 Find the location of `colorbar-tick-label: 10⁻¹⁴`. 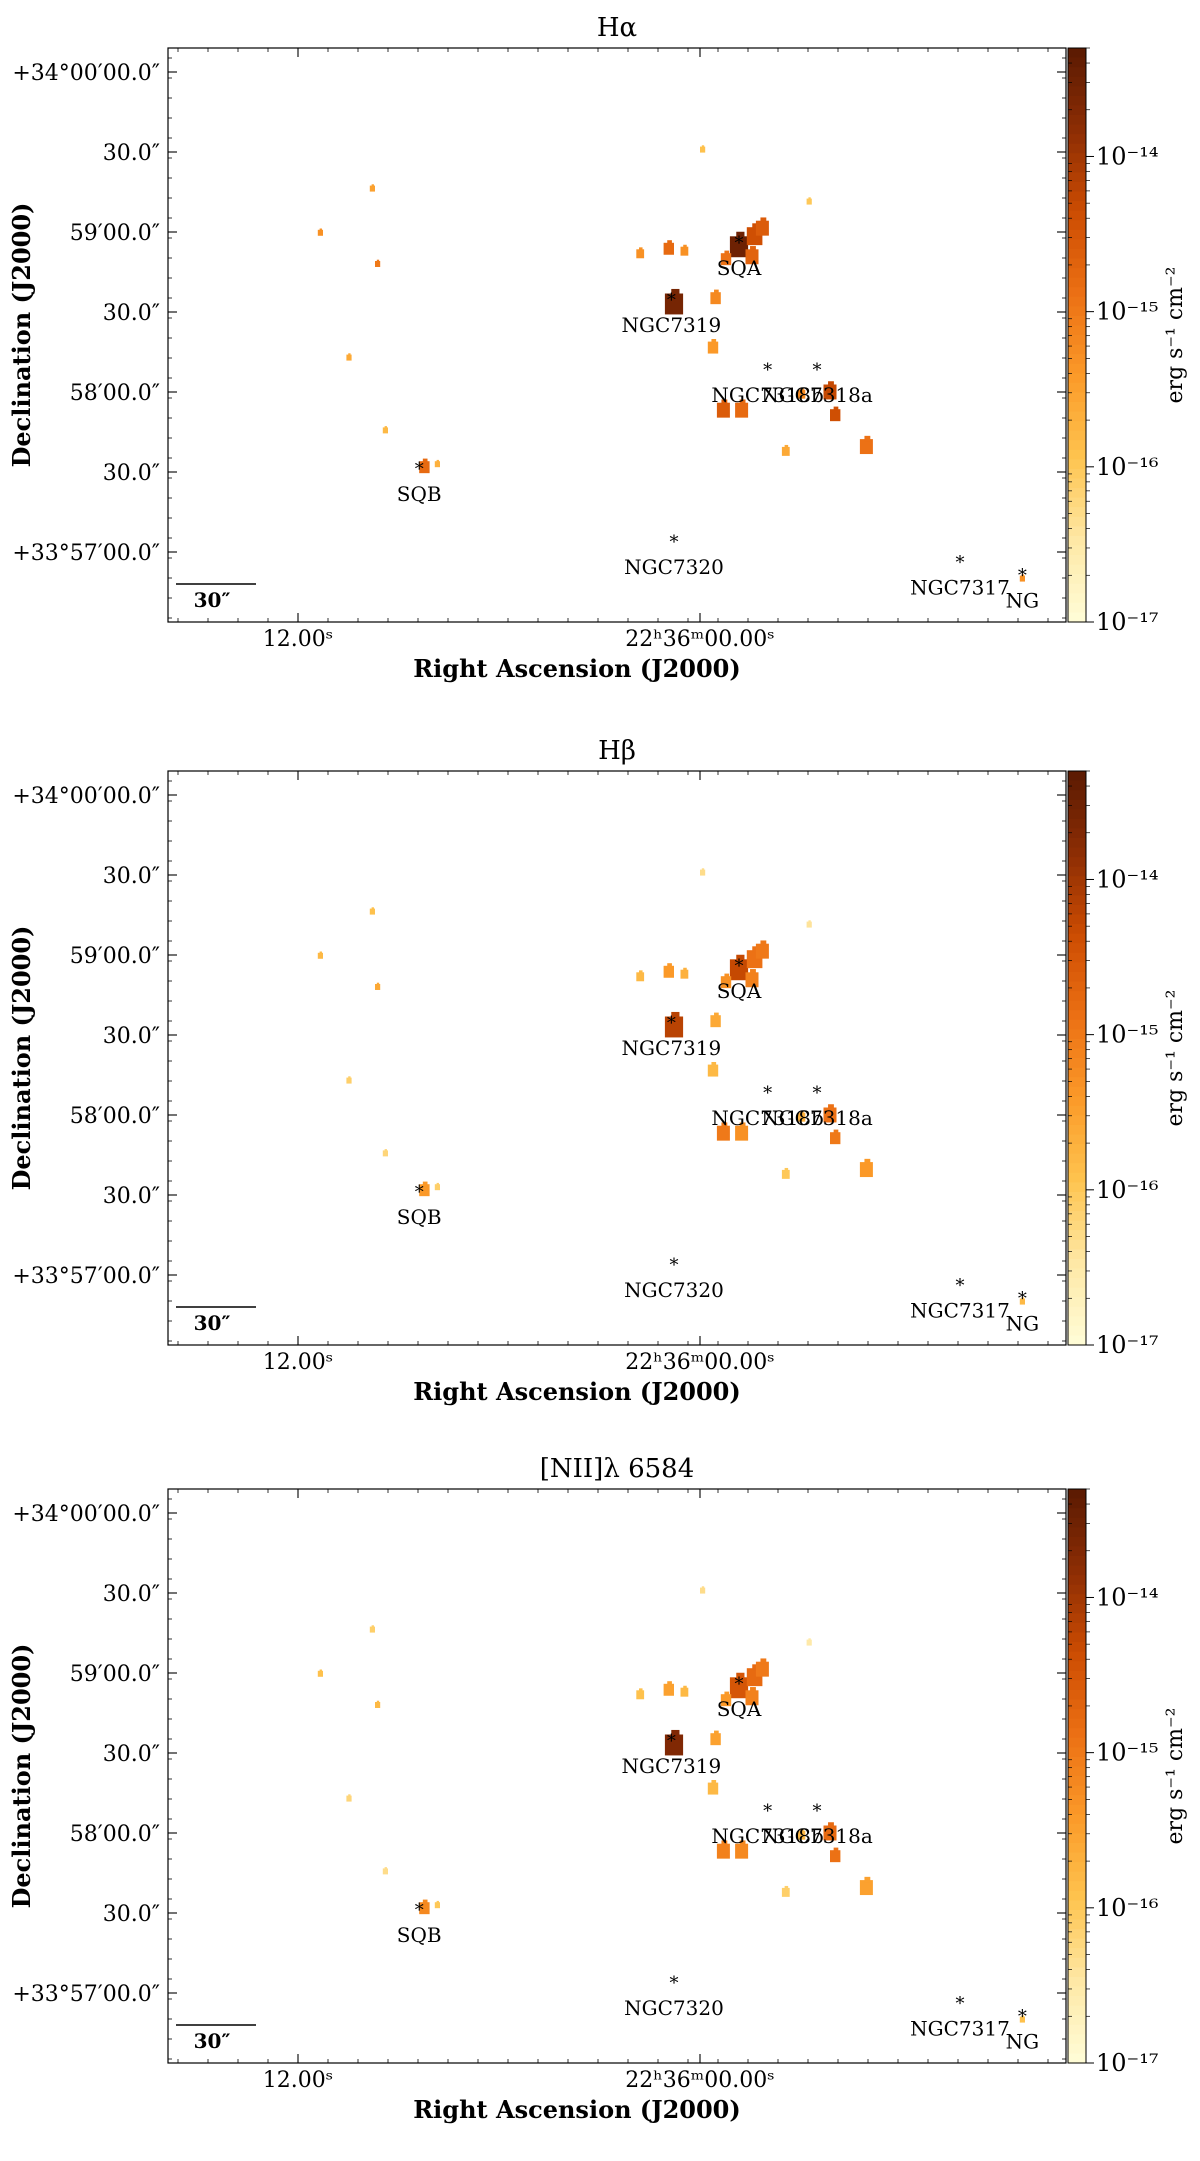

colorbar-tick-label: 10⁻¹⁴ is located at coordinates (1127, 879).